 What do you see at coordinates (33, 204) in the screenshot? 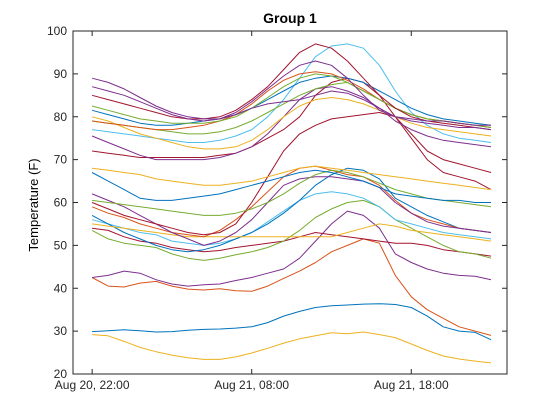
I see `y-axis-label: Temperature (F)` at bounding box center [33, 204].